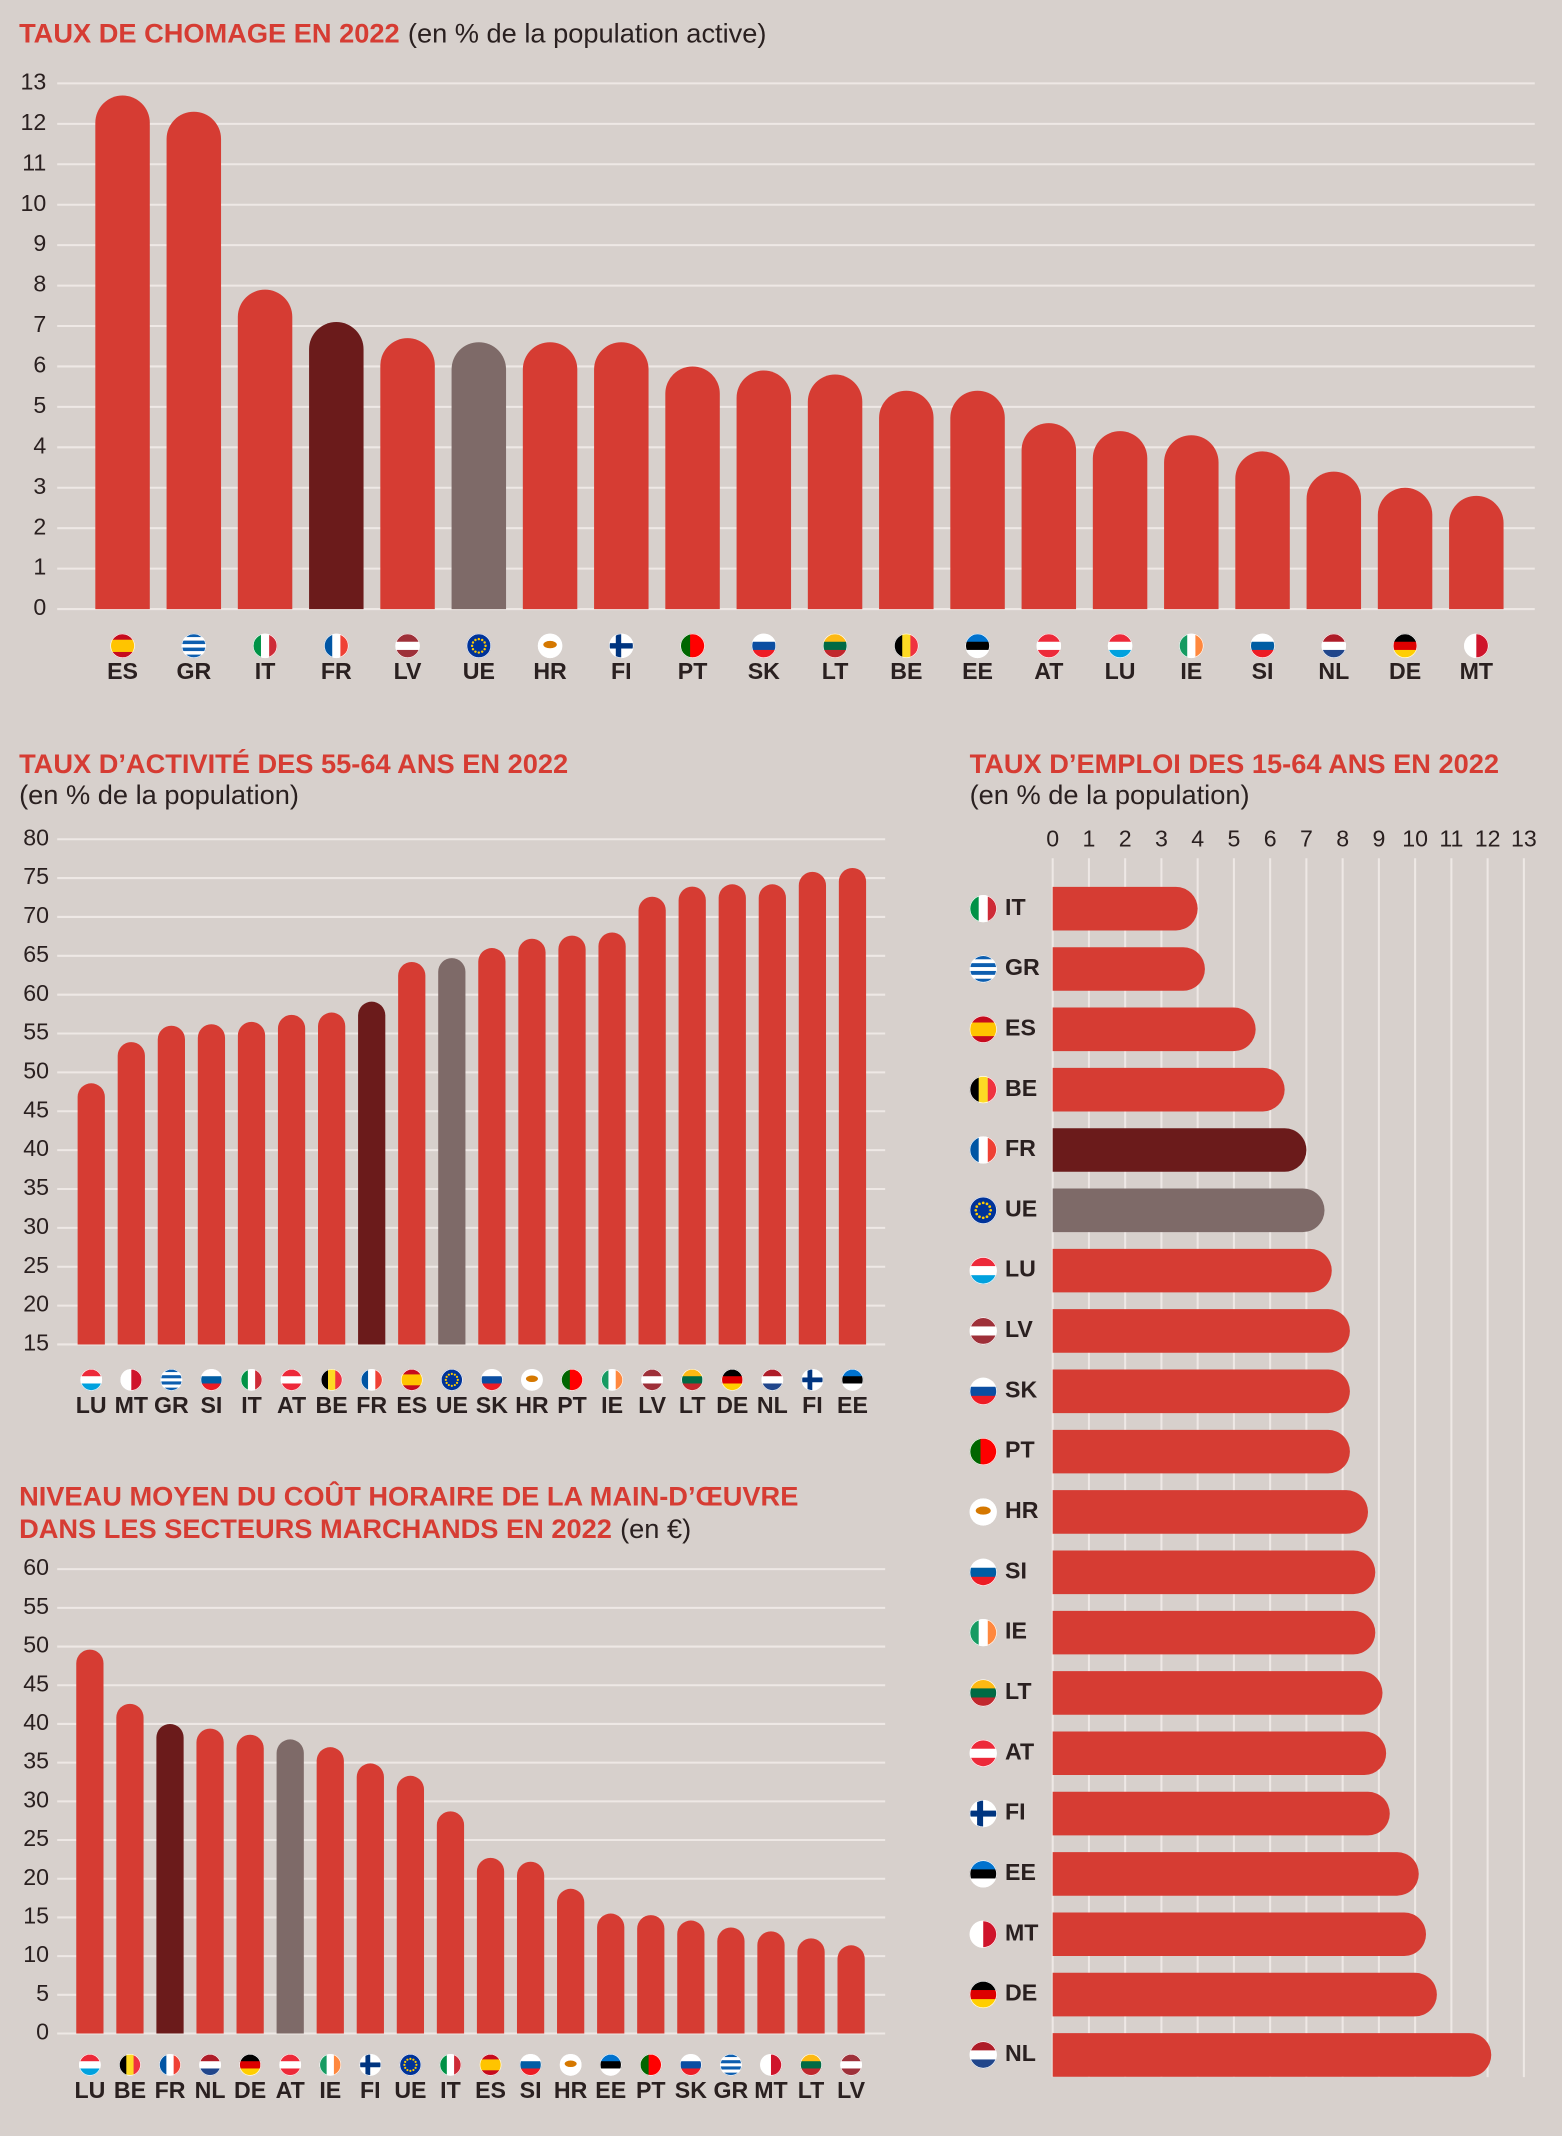 This screenshot has height=2136, width=1562. Describe the element at coordinates (39, 324) in the screenshot. I see `y-tick-label: 7` at that location.